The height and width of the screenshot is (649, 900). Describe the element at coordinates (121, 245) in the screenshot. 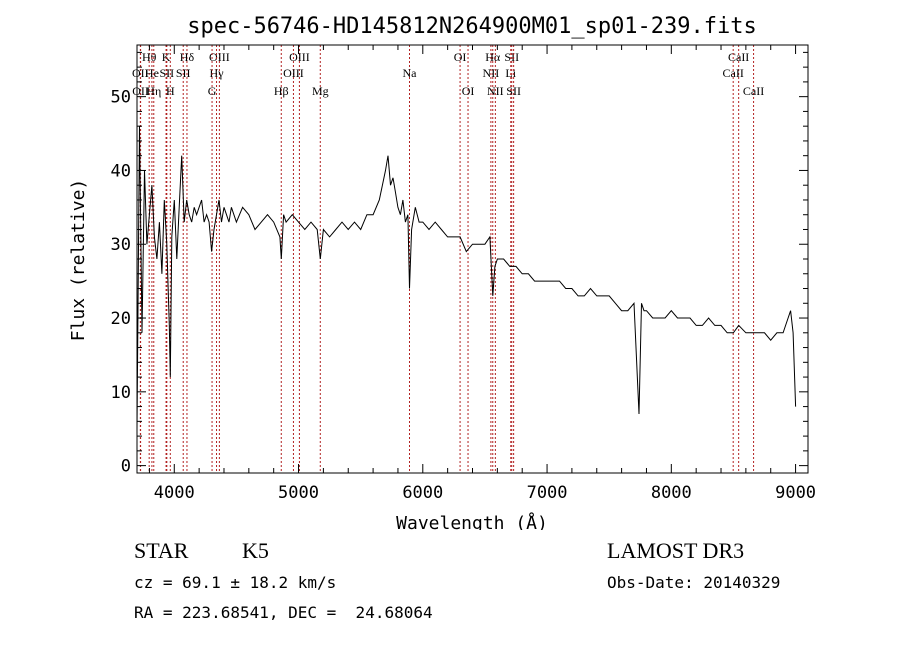

I see `y-tick-label: 30` at that location.